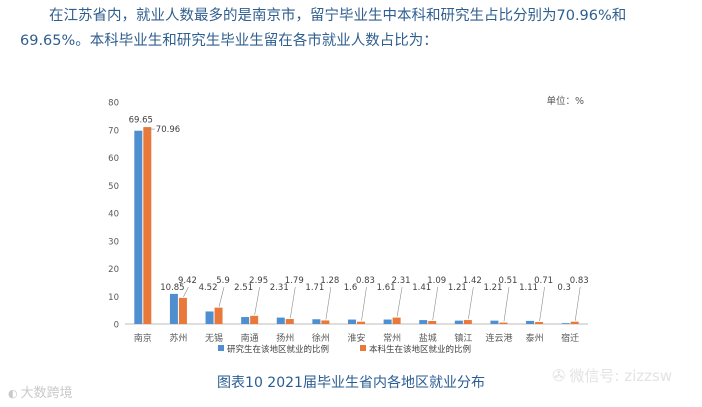  What do you see at coordinates (116, 326) in the screenshot?
I see `y-tick-label: 0` at bounding box center [116, 326].